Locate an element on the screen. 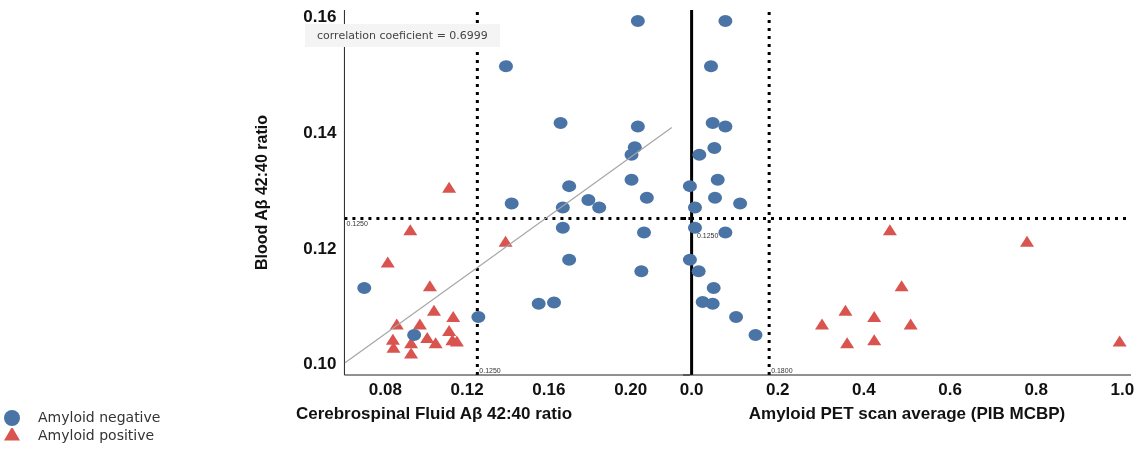 The height and width of the screenshot is (466, 1139). y-axis-title: Blood Aβ 42:40 ratio is located at coordinates (262, 192).